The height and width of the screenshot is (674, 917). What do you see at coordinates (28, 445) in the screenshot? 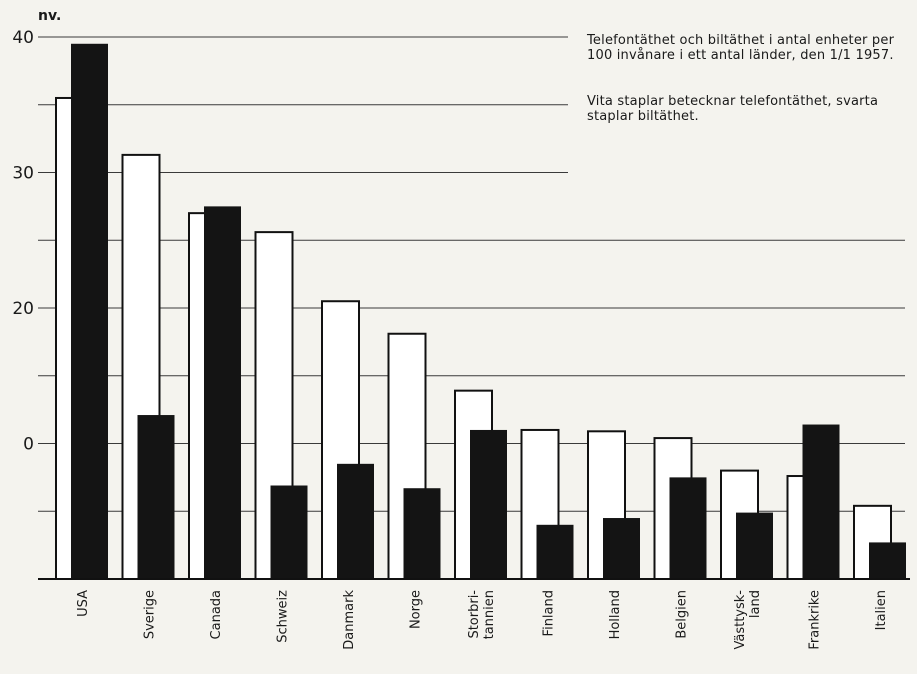
I see `y-tick-label: 0` at bounding box center [28, 445].